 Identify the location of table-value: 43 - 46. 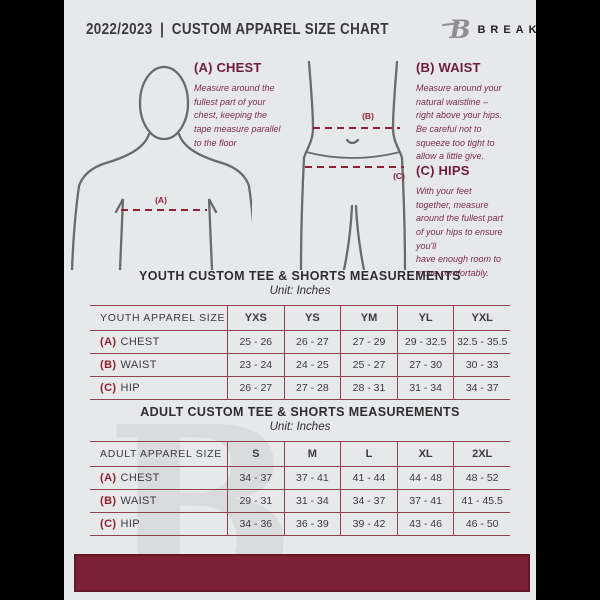
(425, 524).